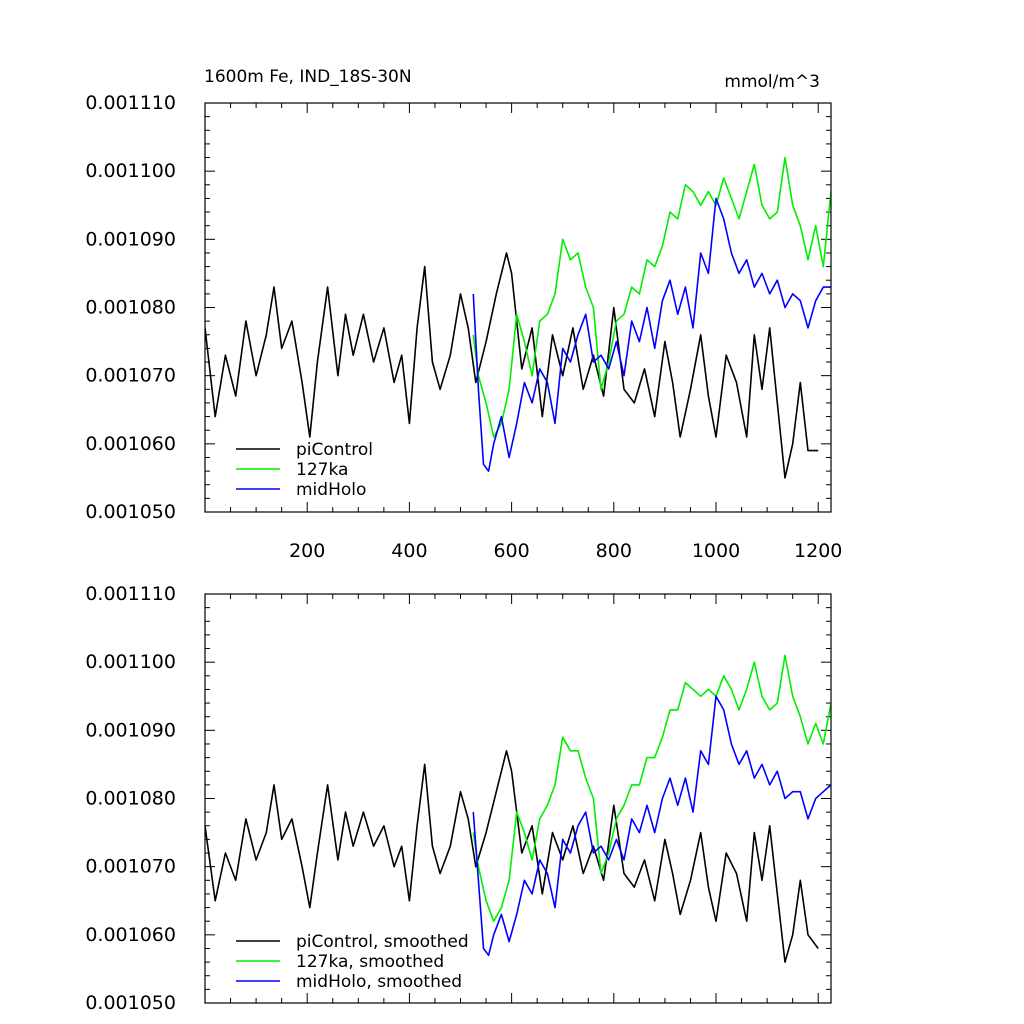 The height and width of the screenshot is (1024, 1024). Describe the element at coordinates (308, 77) in the screenshot. I see `chart-title: 1600m Fe, IND_18S-30N` at that location.